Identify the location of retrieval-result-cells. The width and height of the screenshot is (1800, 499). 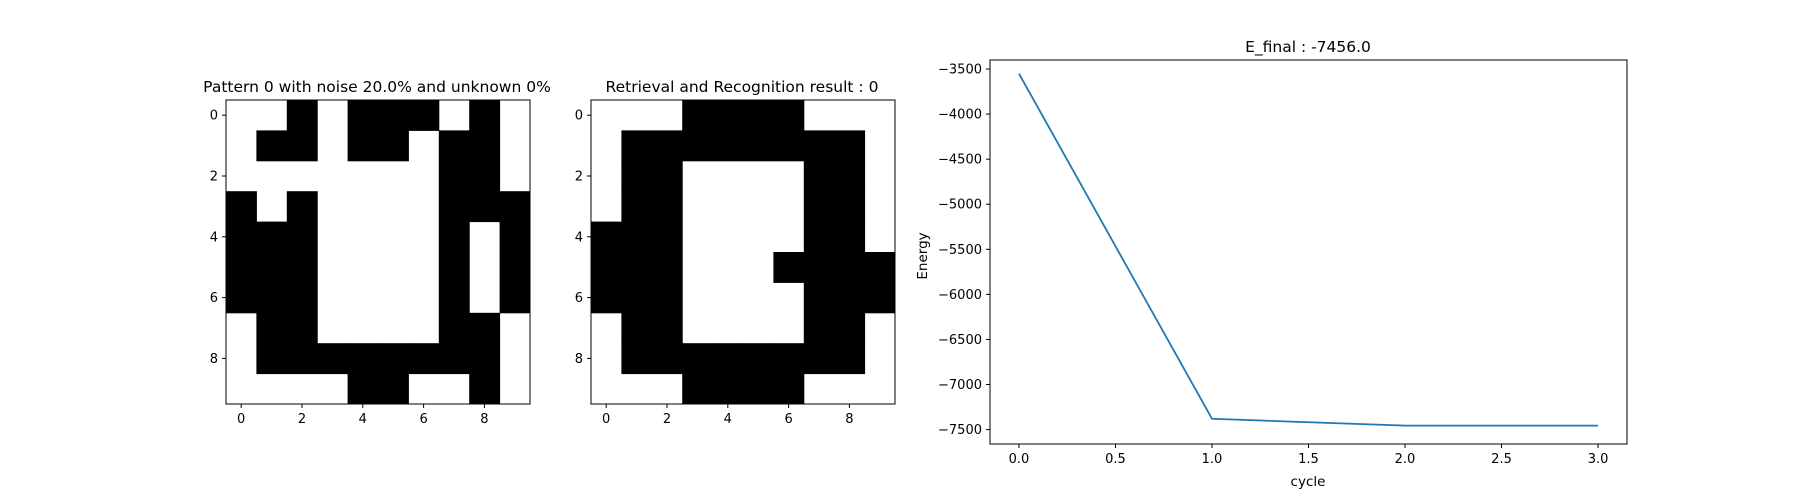
(743, 252).